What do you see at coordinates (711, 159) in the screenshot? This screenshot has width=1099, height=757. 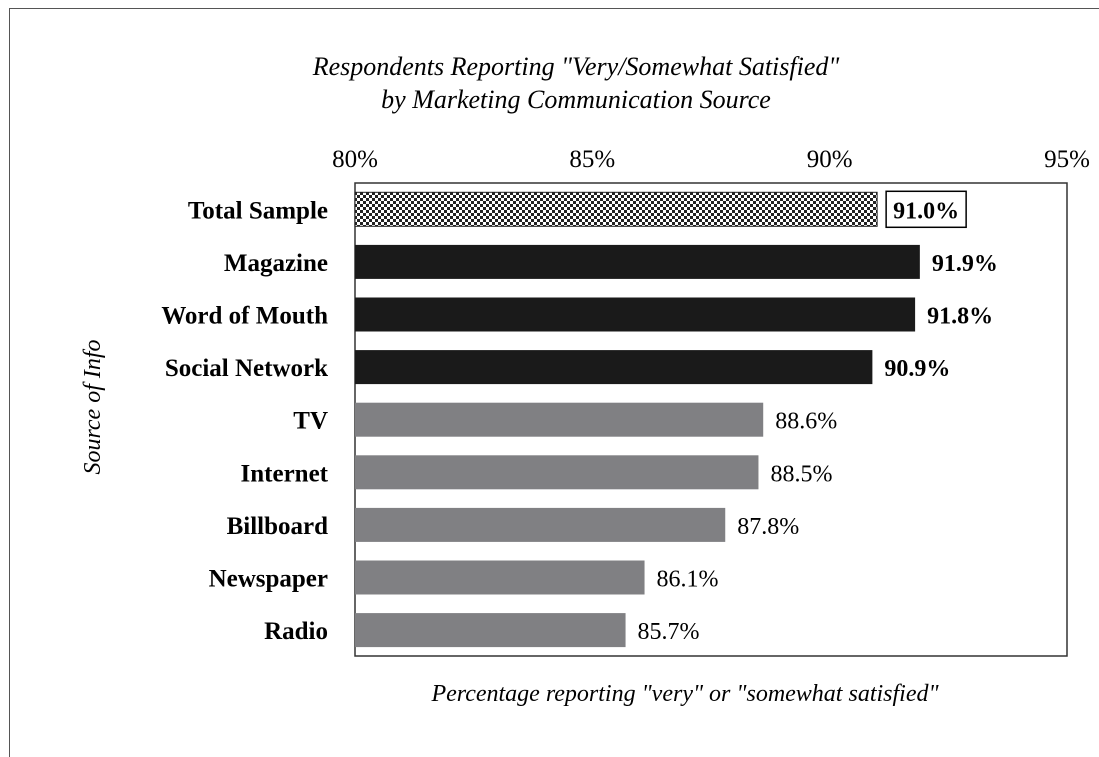 I see `x-axis-ticks: 80% 85% 90% 95%` at bounding box center [711, 159].